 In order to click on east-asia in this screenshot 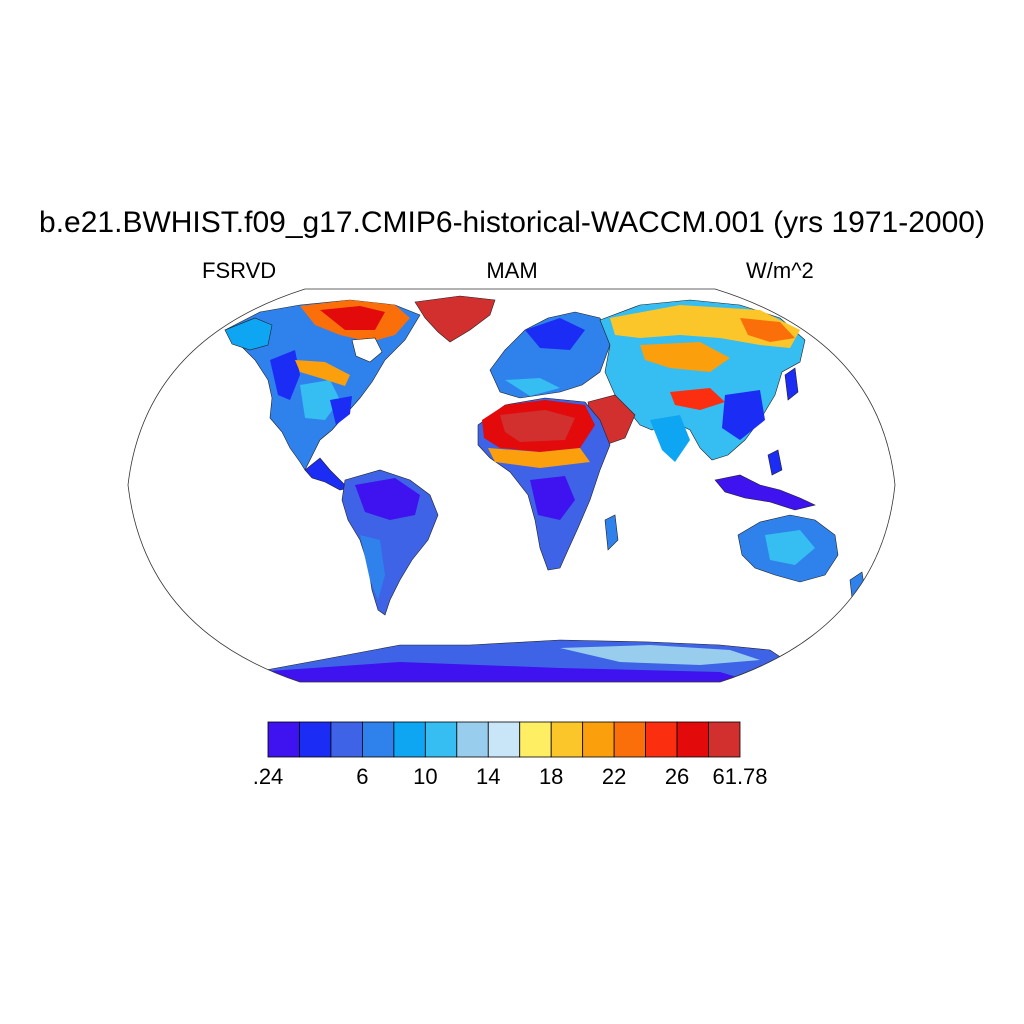, I will do `click(743, 415)`.